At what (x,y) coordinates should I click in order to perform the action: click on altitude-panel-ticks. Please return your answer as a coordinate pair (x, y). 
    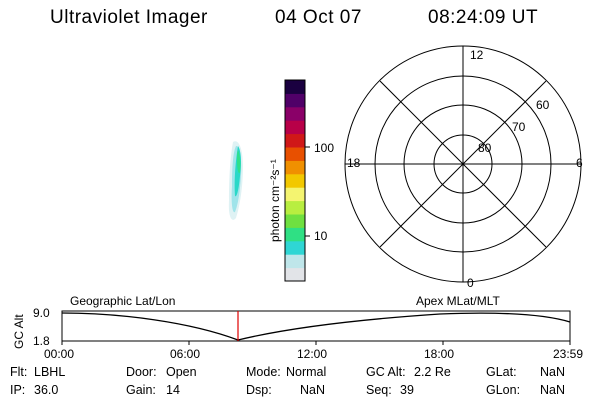
    Looking at the image, I should click on (316, 343).